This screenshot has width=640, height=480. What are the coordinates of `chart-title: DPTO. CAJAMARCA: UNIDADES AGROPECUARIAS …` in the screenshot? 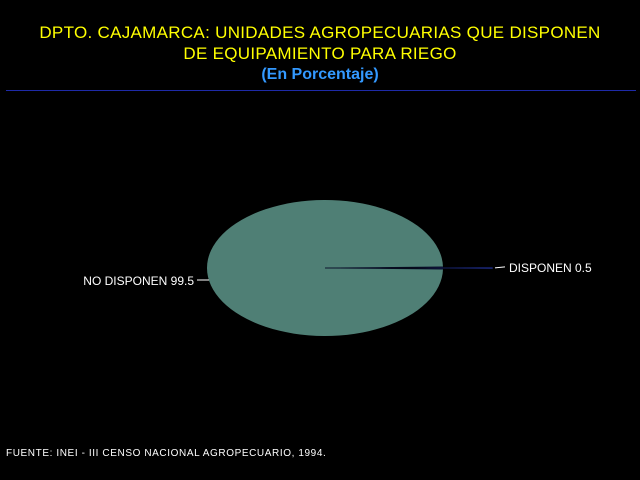 It's located at (320, 43).